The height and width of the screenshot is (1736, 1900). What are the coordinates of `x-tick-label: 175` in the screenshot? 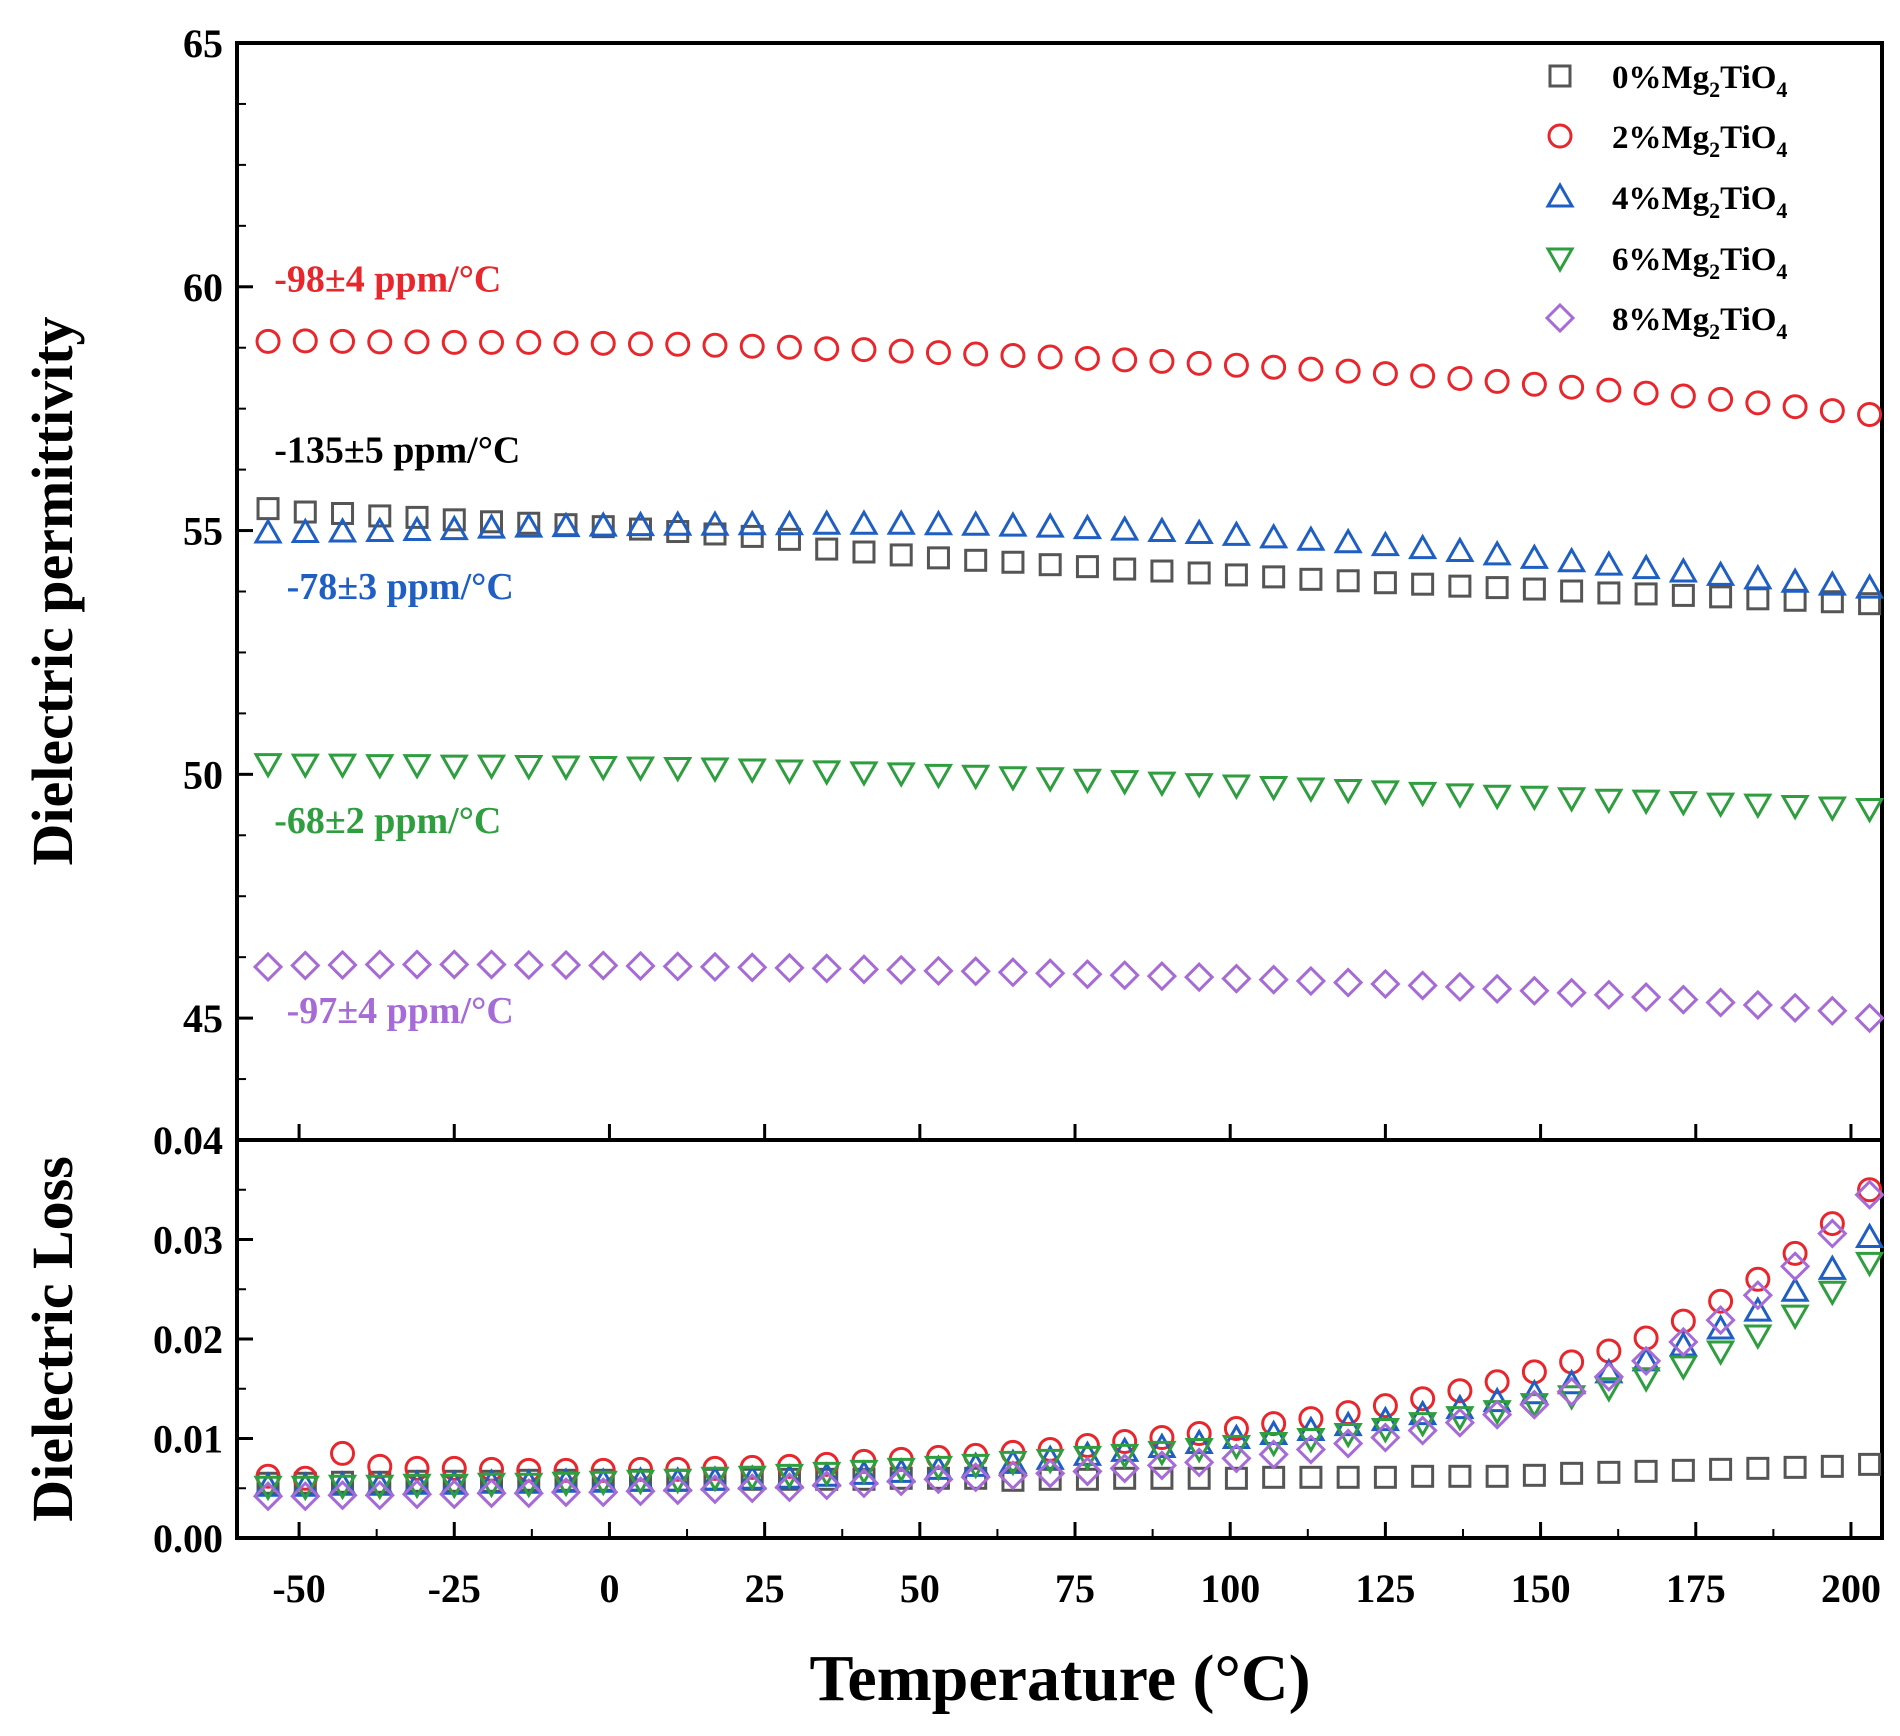 It's located at (1696, 1588).